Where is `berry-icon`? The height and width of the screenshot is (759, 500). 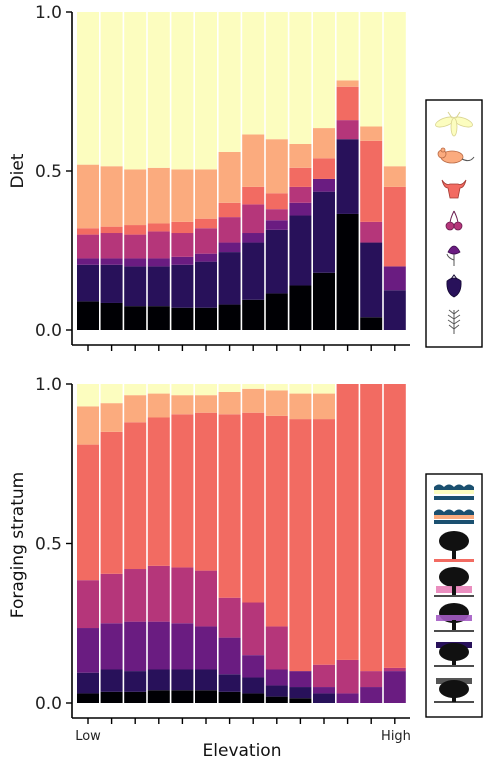 berry-icon is located at coordinates (454, 286).